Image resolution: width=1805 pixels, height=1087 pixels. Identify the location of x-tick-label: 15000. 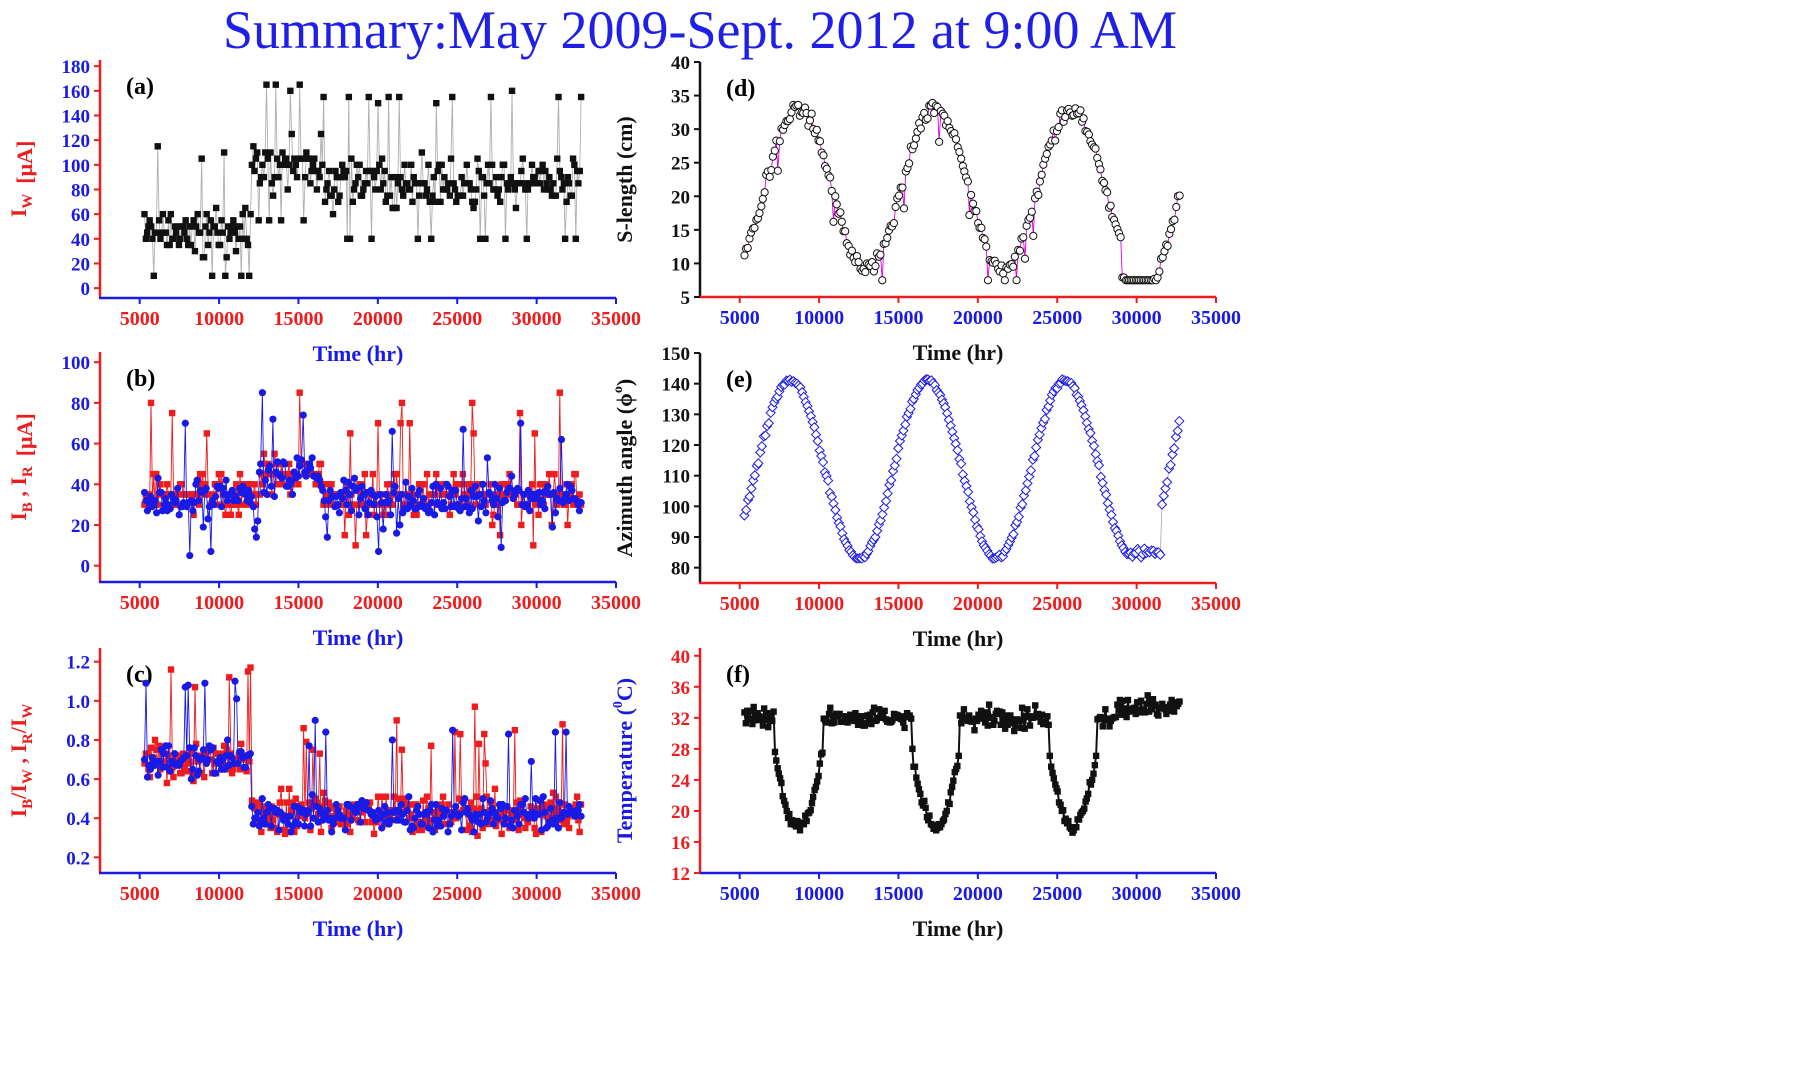
(298, 894).